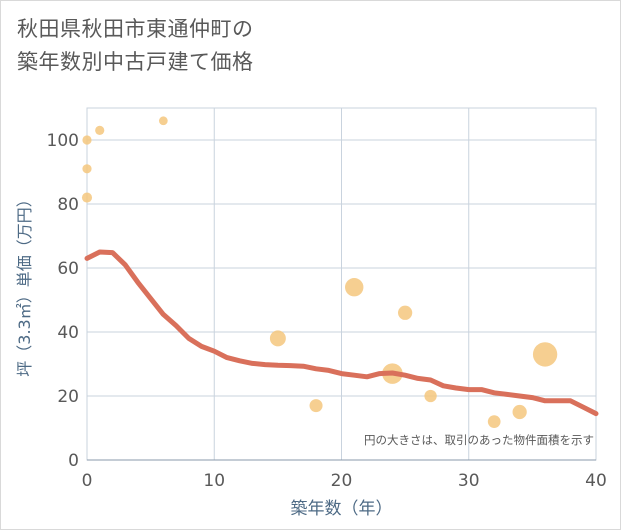  What do you see at coordinates (342, 509) in the screenshot?
I see `x-axis-label: 築年数（年）` at bounding box center [342, 509].